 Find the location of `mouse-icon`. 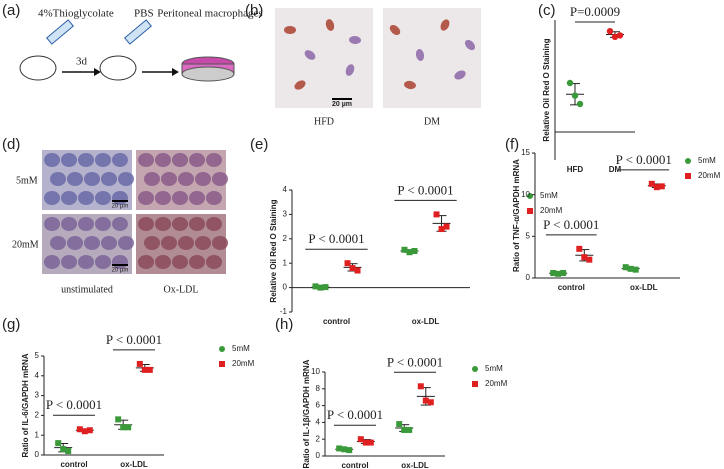

mouse-icon is located at coordinates (118, 68).